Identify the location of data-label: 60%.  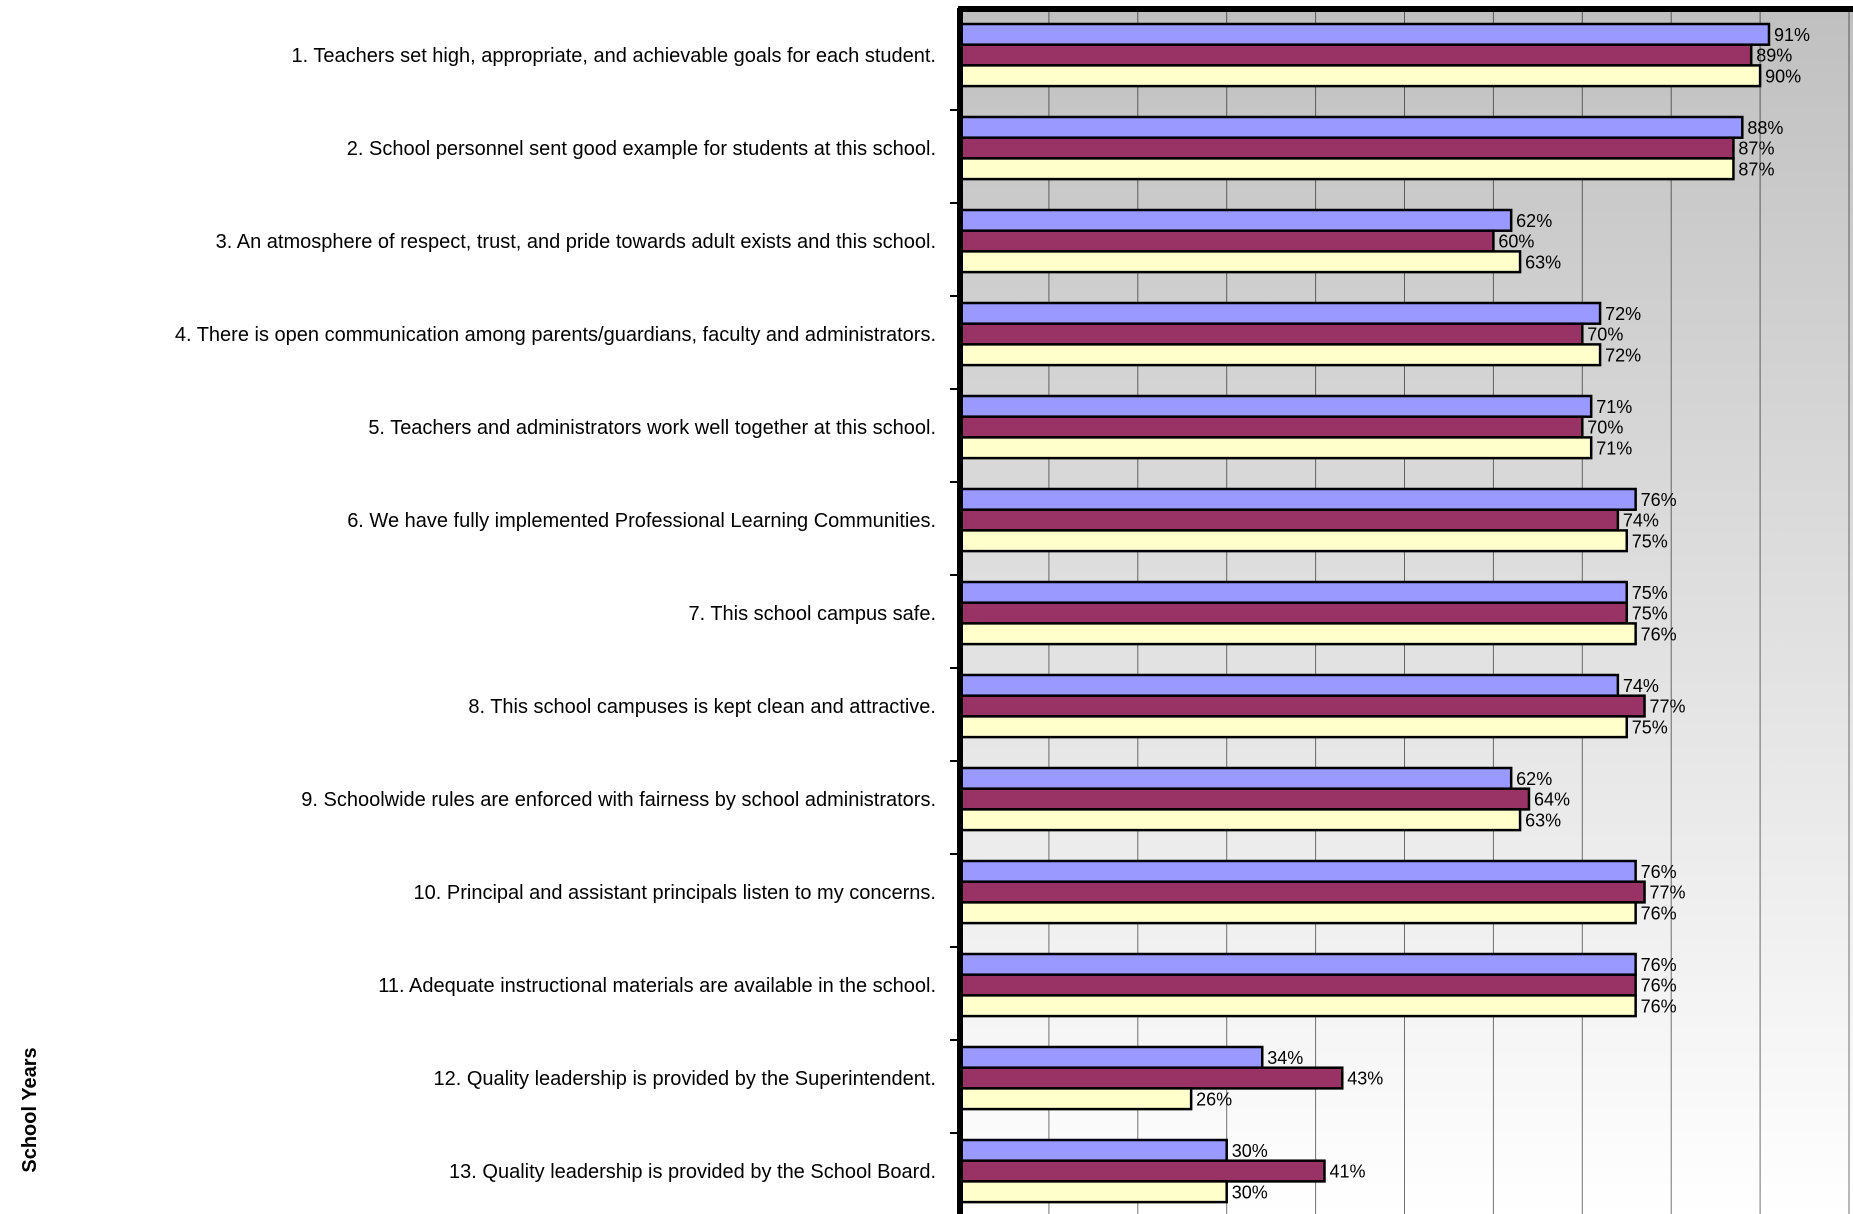
(1516, 242).